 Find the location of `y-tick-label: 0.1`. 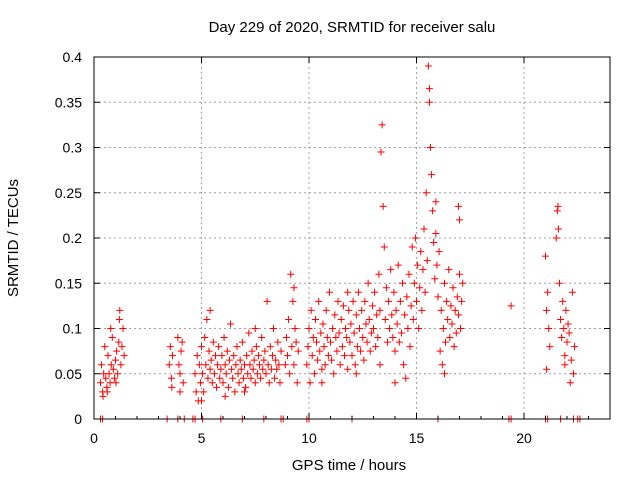

y-tick-label: 0.1 is located at coordinates (73, 329).